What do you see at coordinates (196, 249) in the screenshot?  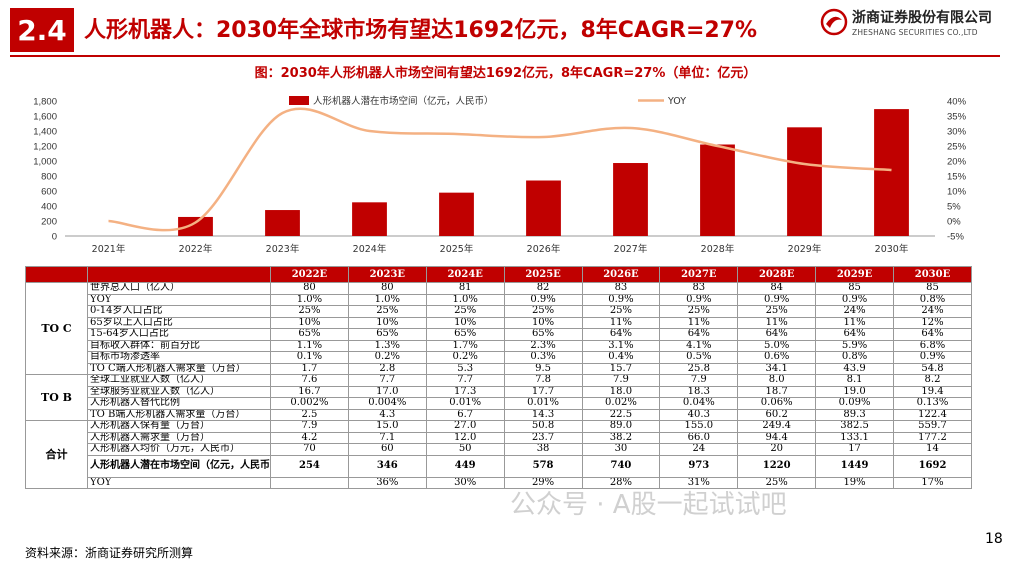 I see `x-tick-label: 2022年` at bounding box center [196, 249].